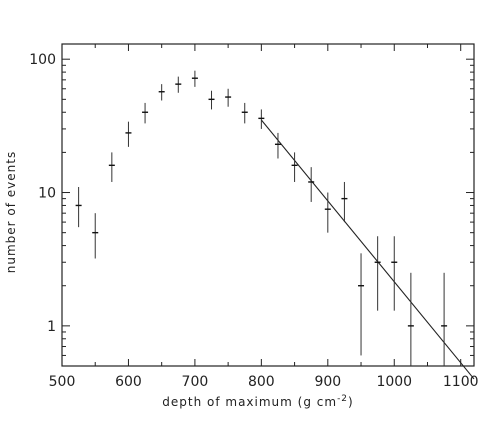 The height and width of the screenshot is (440, 485). Describe the element at coordinates (195, 382) in the screenshot. I see `x-tick-label: 700` at that location.